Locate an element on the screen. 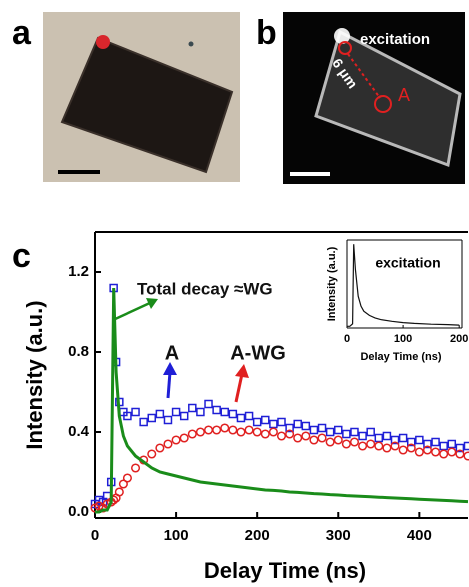 The image size is (469, 587). annotation: excitation is located at coordinates (395, 39).